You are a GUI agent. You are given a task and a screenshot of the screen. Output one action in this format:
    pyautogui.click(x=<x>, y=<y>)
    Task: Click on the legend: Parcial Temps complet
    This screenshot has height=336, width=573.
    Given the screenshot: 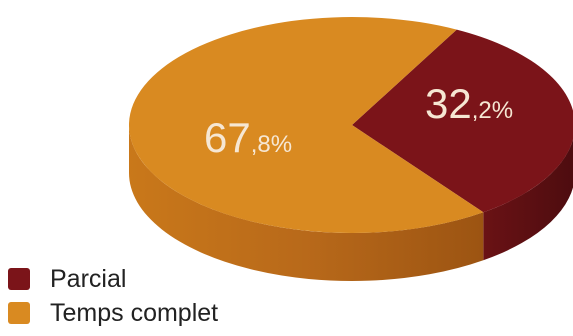 What is the action you would take?
    pyautogui.click(x=113, y=296)
    